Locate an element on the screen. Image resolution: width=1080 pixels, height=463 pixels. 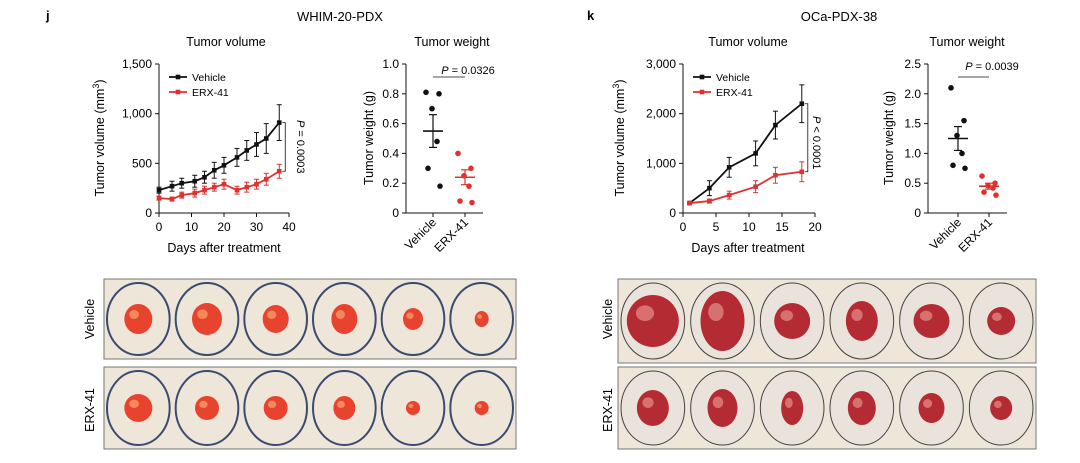
legend-label: ERX-41 is located at coordinates (210, 93).